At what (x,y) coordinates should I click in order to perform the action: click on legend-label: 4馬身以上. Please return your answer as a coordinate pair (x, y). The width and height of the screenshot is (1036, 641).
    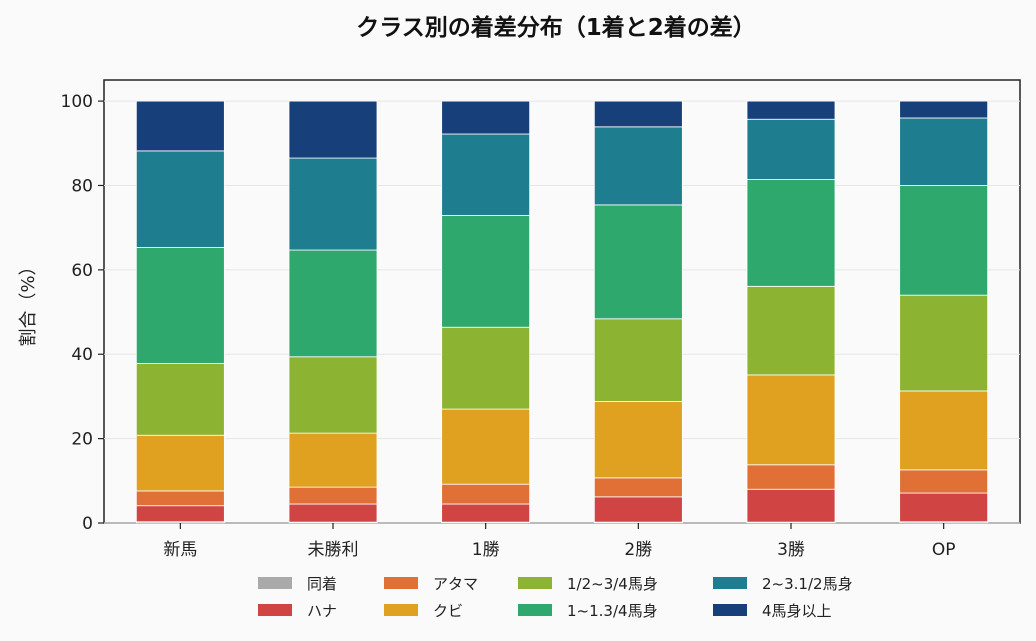
    Looking at the image, I should click on (797, 611).